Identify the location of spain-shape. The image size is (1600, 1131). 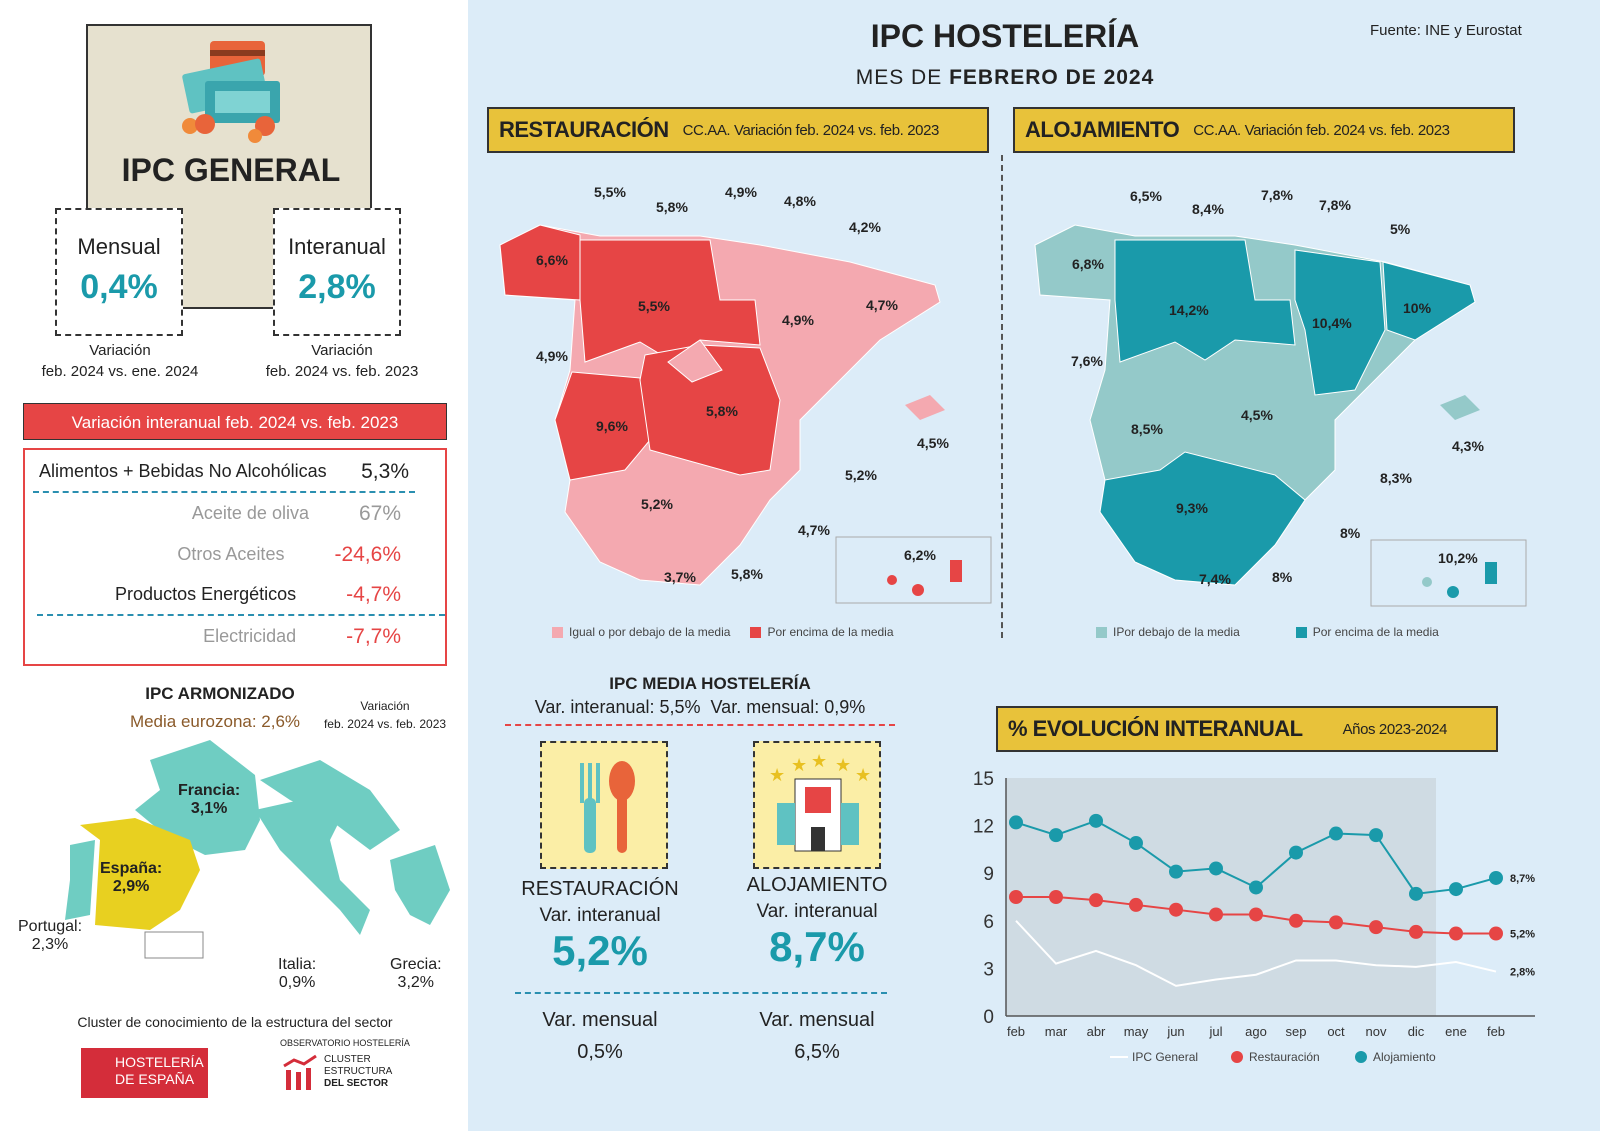
(140, 874).